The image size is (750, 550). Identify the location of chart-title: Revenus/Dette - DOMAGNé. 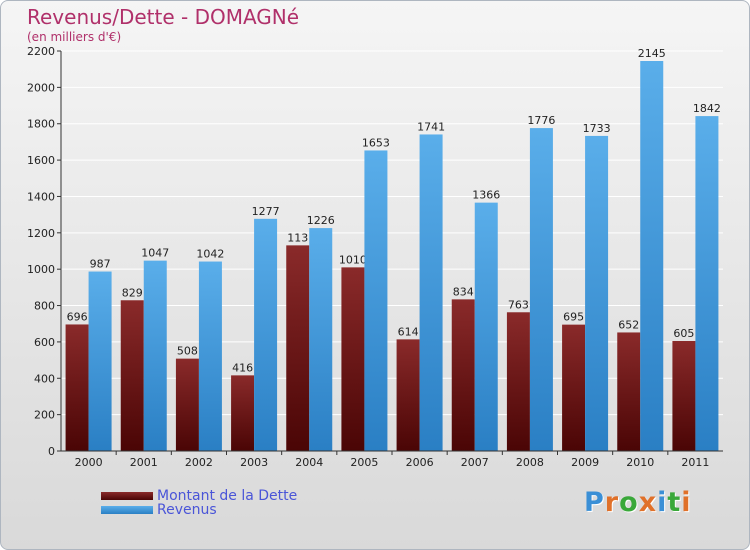
(163, 17).